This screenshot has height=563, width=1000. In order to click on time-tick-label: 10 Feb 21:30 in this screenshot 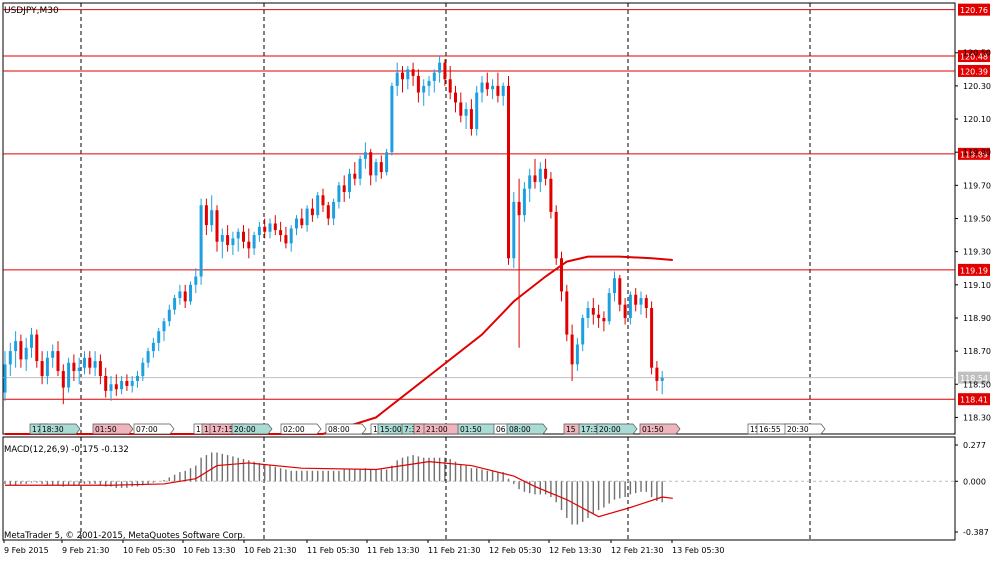, I will do `click(270, 550)`.